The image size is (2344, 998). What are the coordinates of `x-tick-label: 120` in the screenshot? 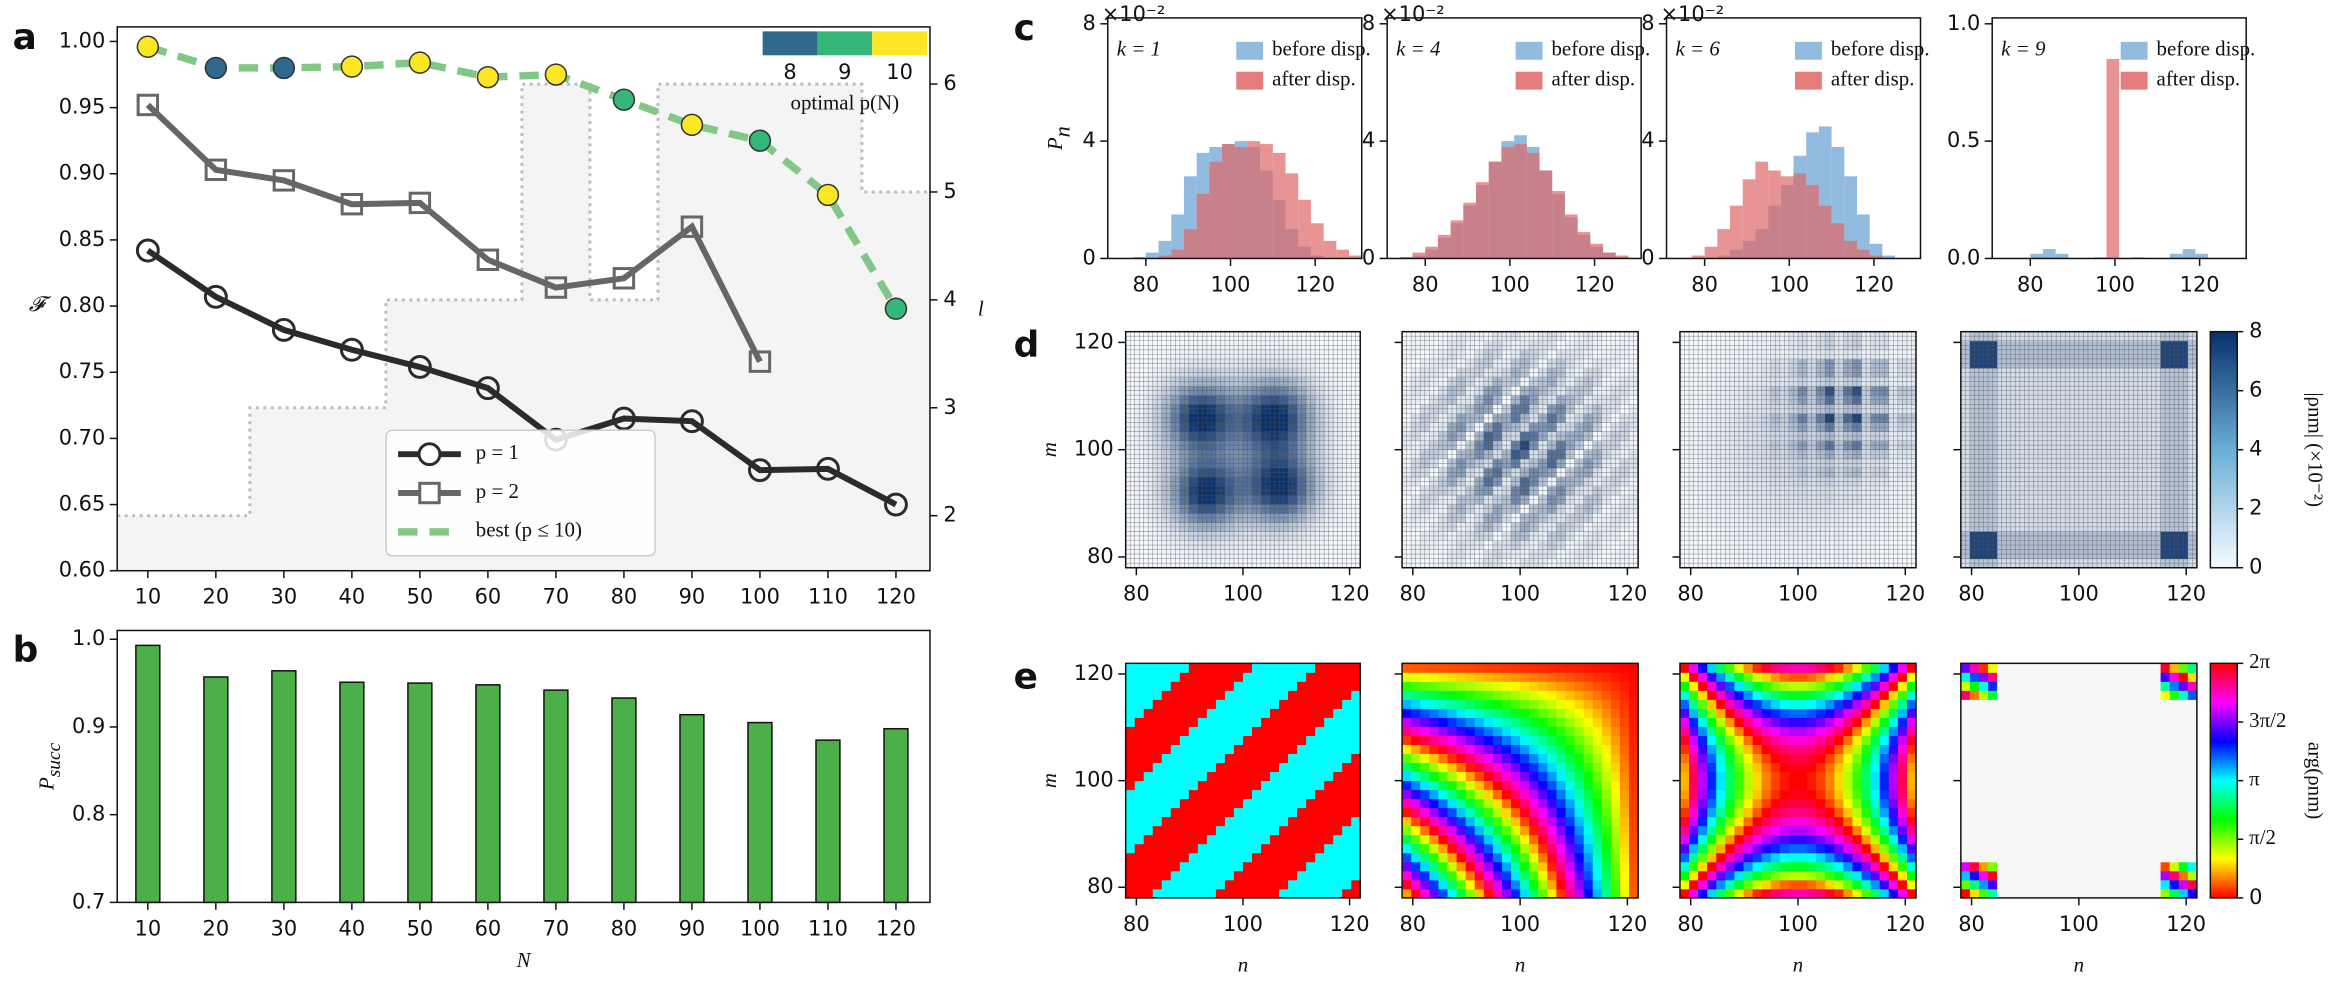 It's located at (1350, 594).